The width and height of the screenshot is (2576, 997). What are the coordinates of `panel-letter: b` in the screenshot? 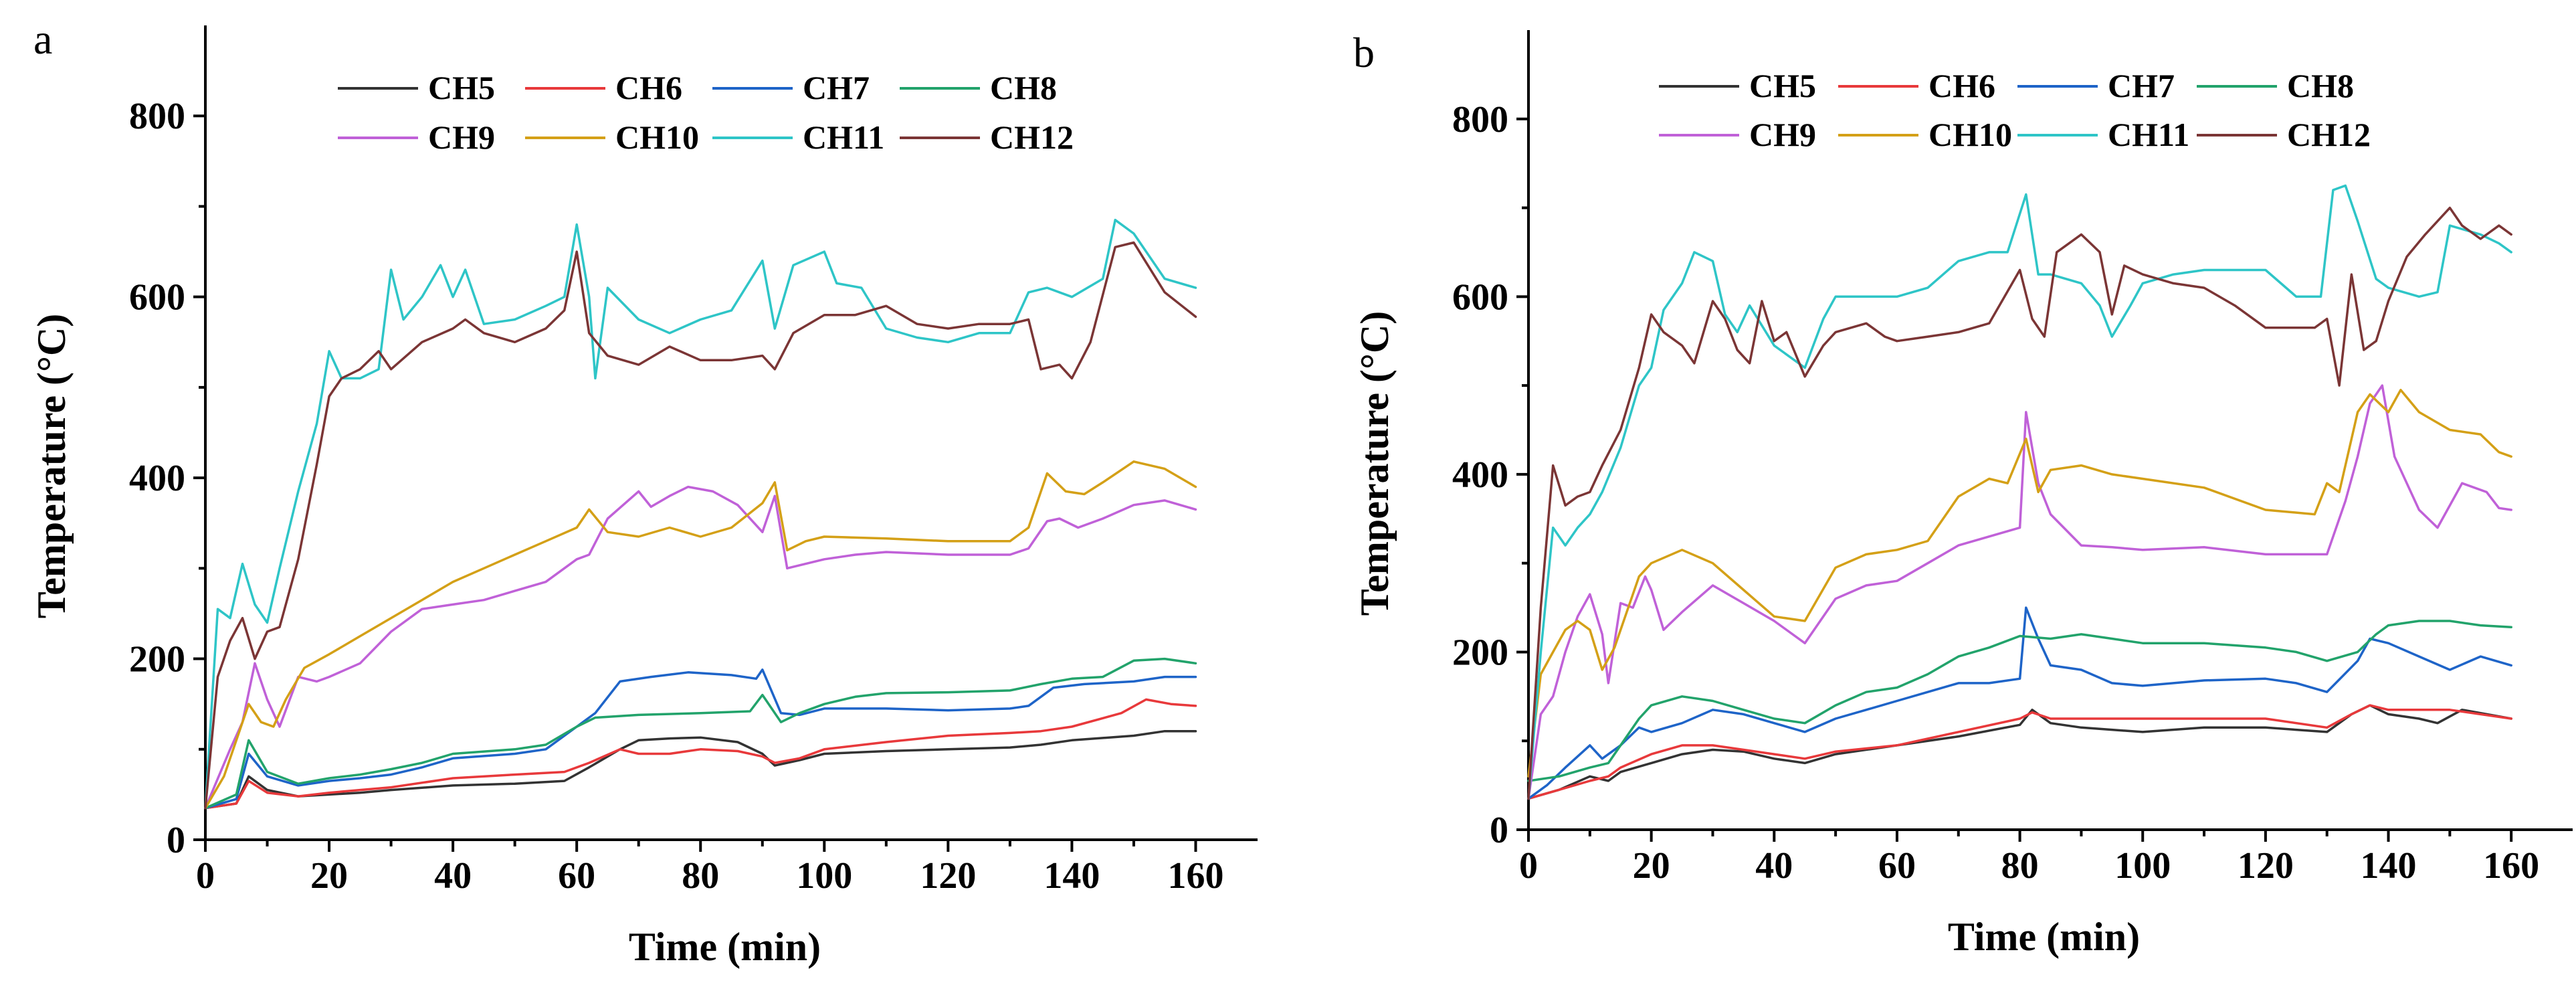 It's located at (1364, 52).